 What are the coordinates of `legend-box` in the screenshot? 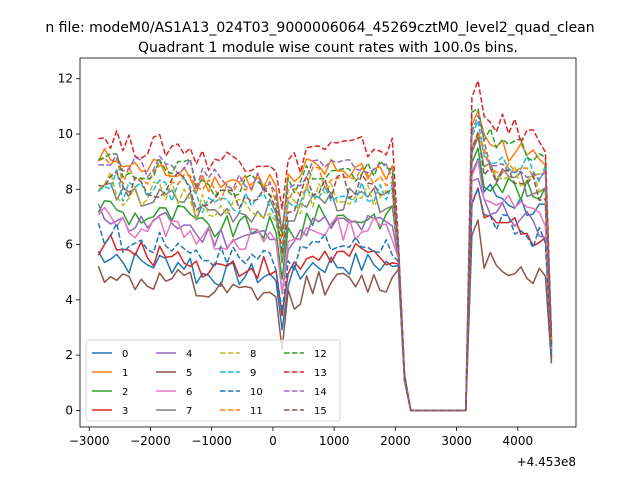 It's located at (213, 380).